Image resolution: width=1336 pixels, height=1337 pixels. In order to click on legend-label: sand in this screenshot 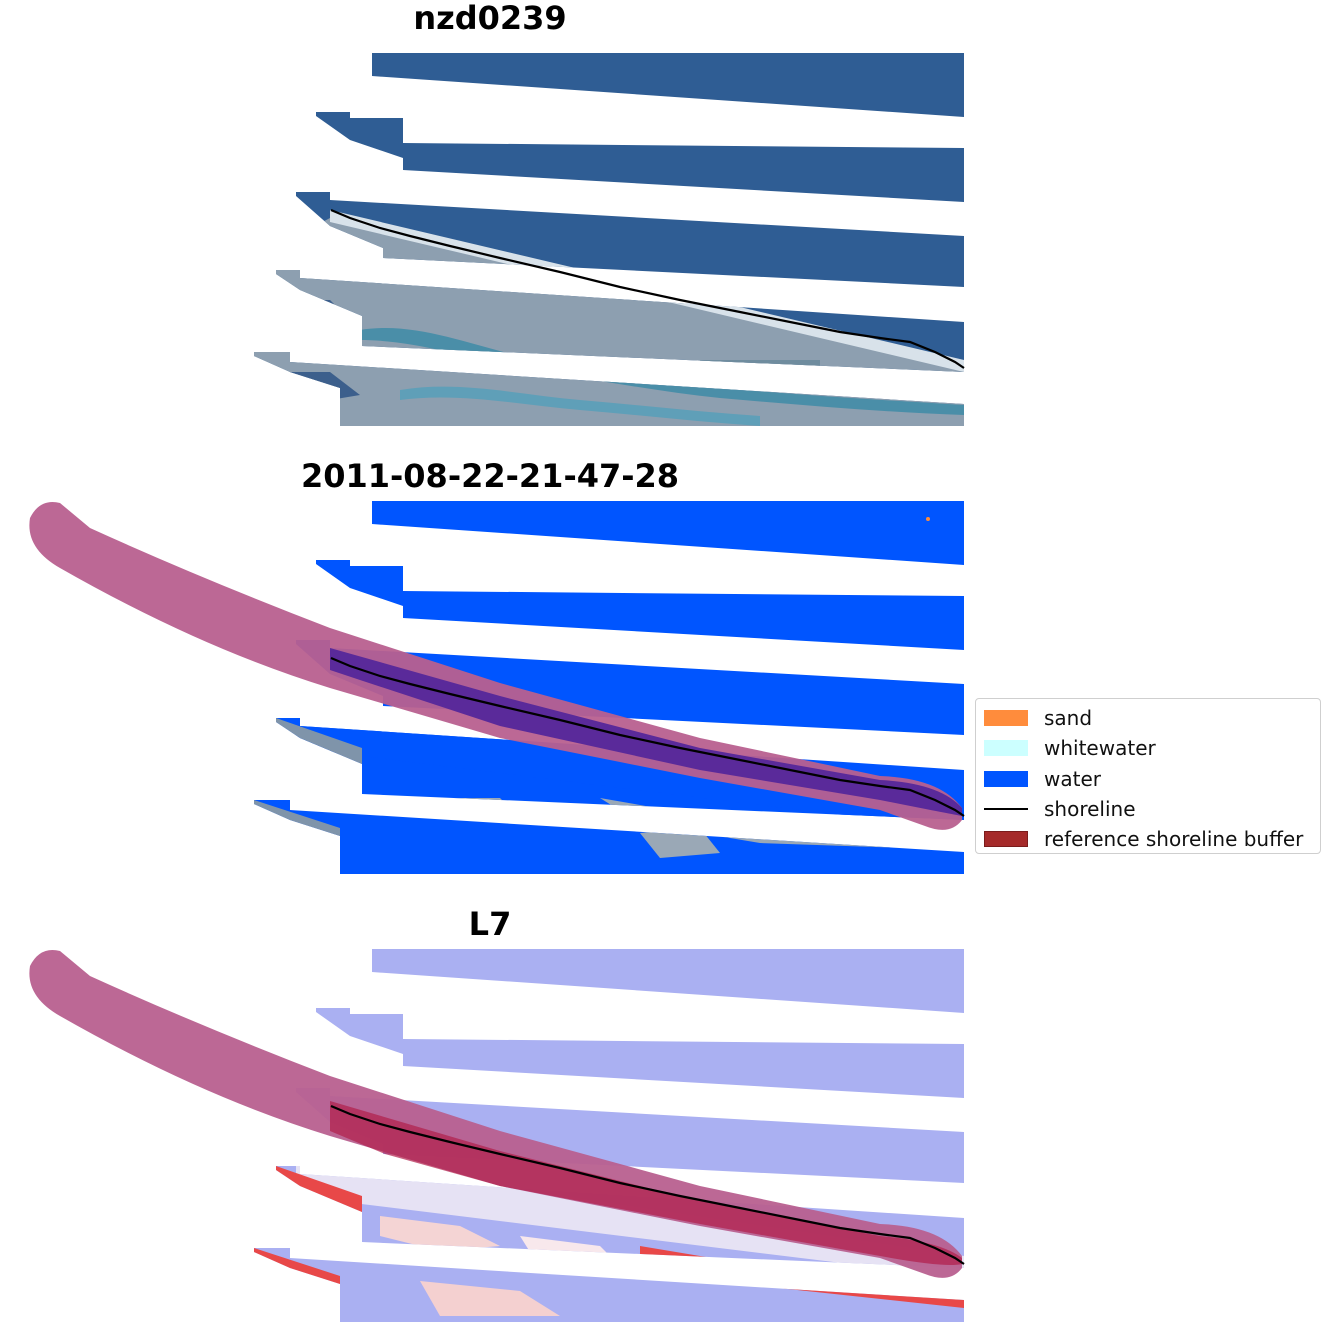, I will do `click(1068, 718)`.